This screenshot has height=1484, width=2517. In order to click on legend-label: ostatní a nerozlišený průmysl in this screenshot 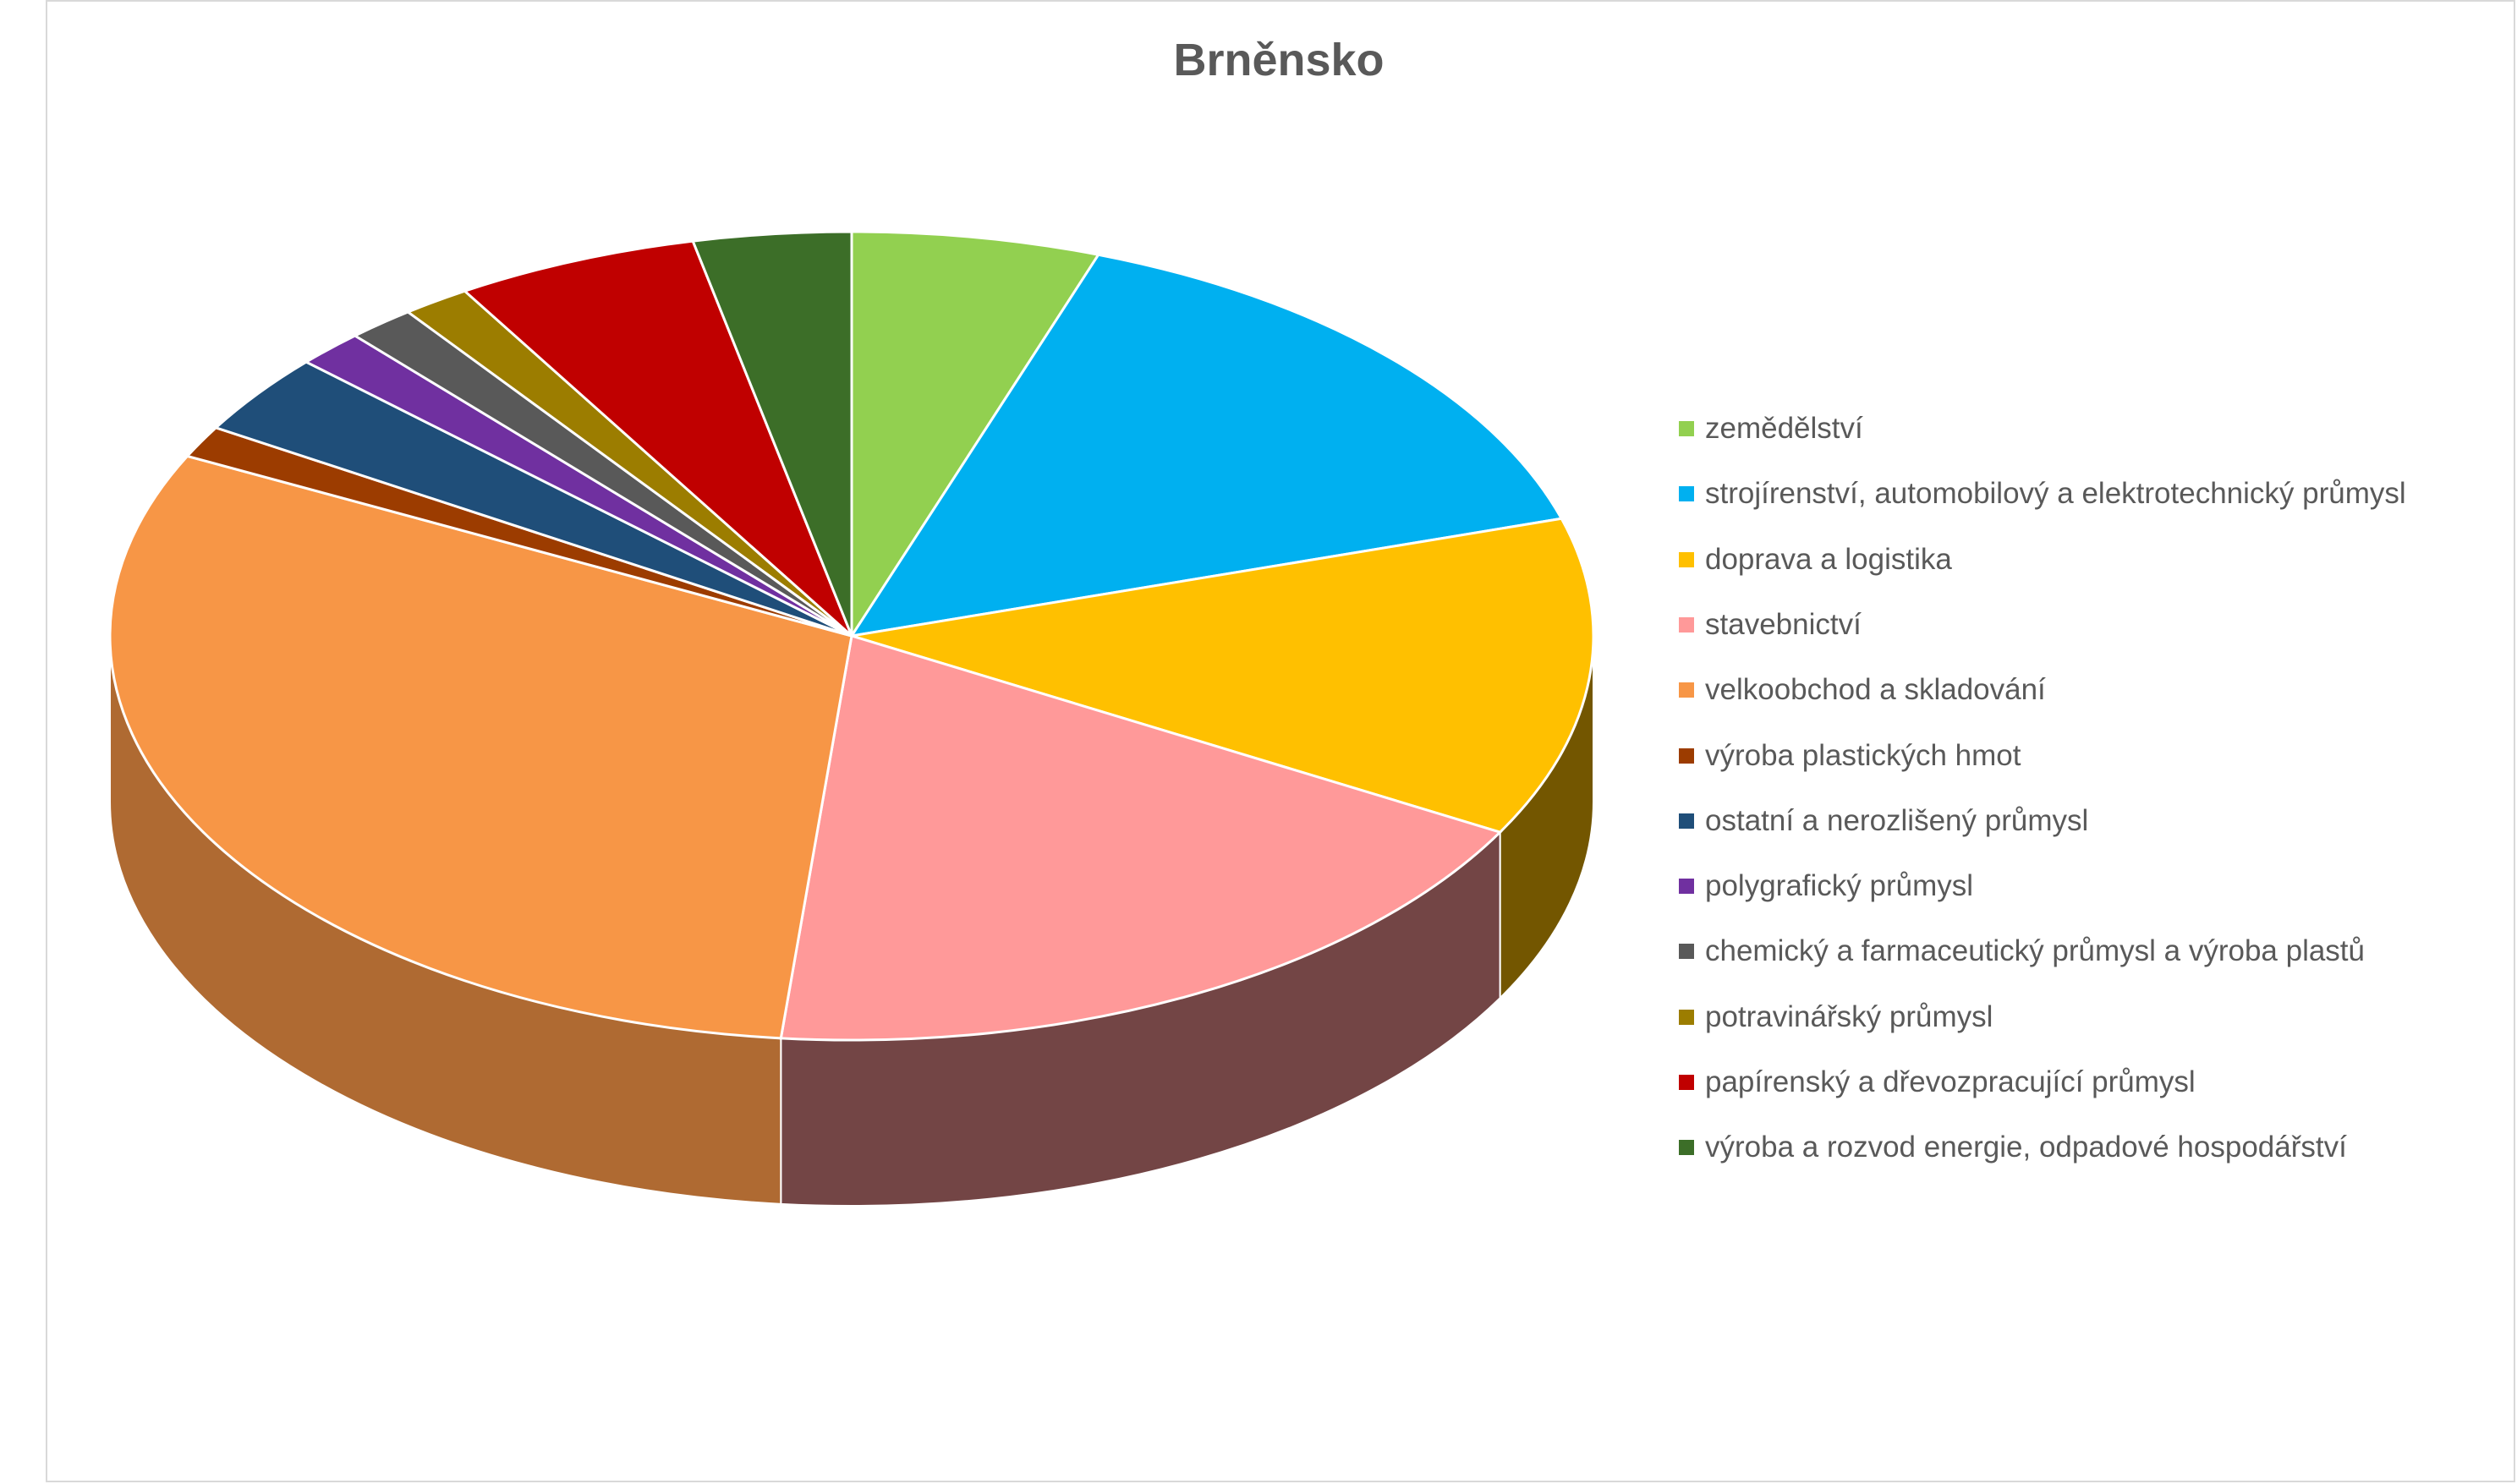, I will do `click(1897, 820)`.